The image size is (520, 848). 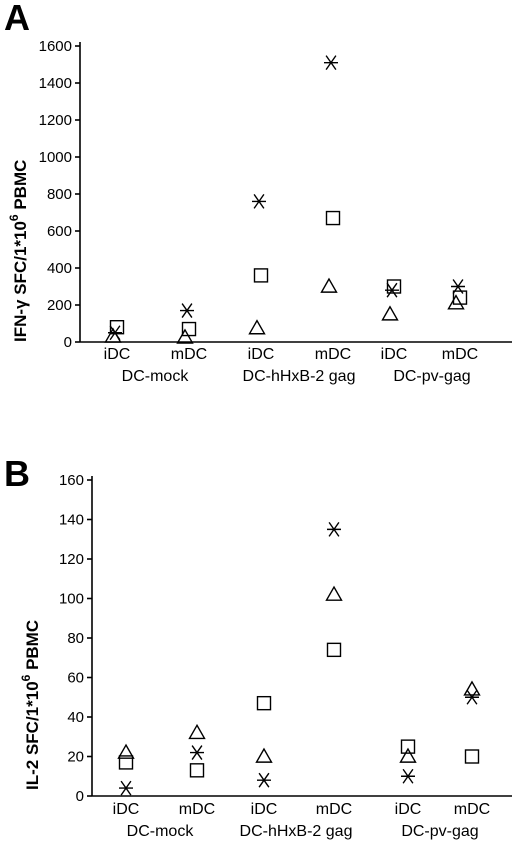 I want to click on panel-b-y-tick-label: 60, so click(x=75, y=678).